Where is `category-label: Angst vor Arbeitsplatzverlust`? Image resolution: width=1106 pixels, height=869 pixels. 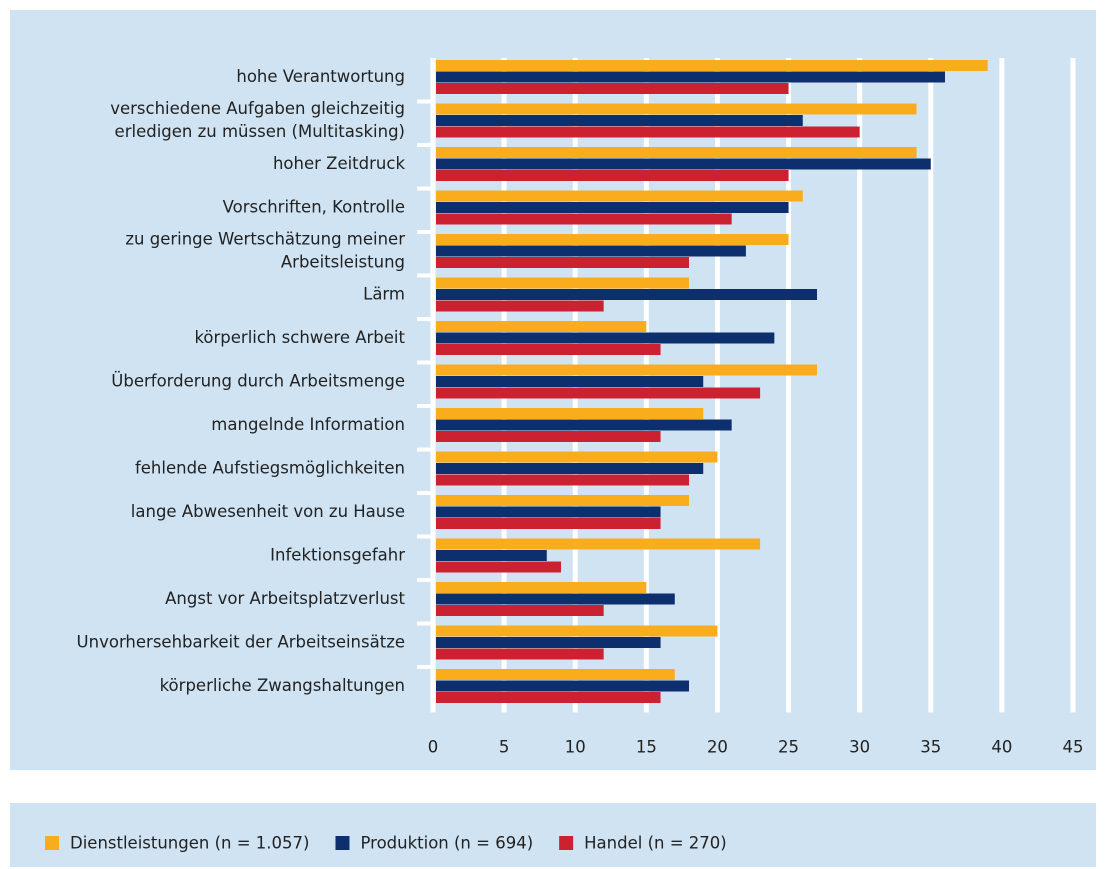
category-label: Angst vor Arbeitsplatzverlust is located at coordinates (285, 598).